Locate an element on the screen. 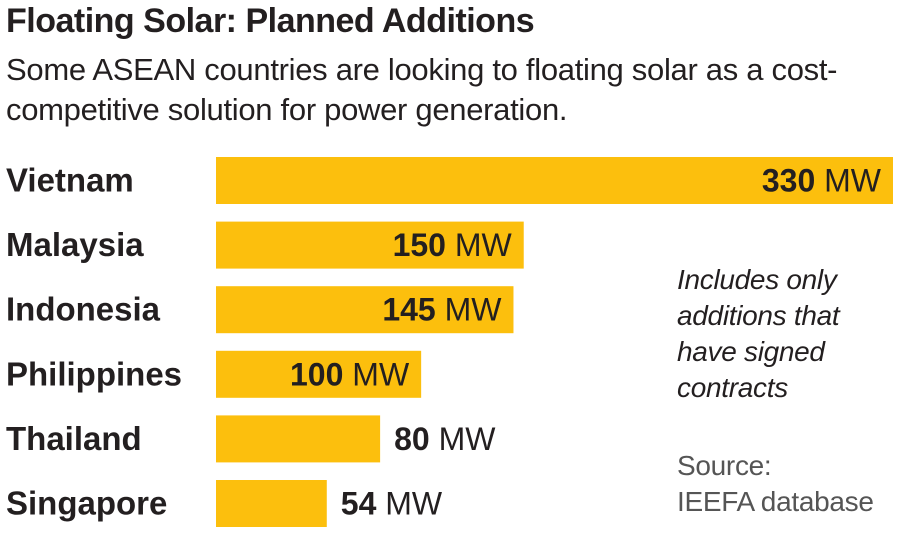  bar-row-malaysia: Malaysia 150 MW is located at coordinates (265, 245).